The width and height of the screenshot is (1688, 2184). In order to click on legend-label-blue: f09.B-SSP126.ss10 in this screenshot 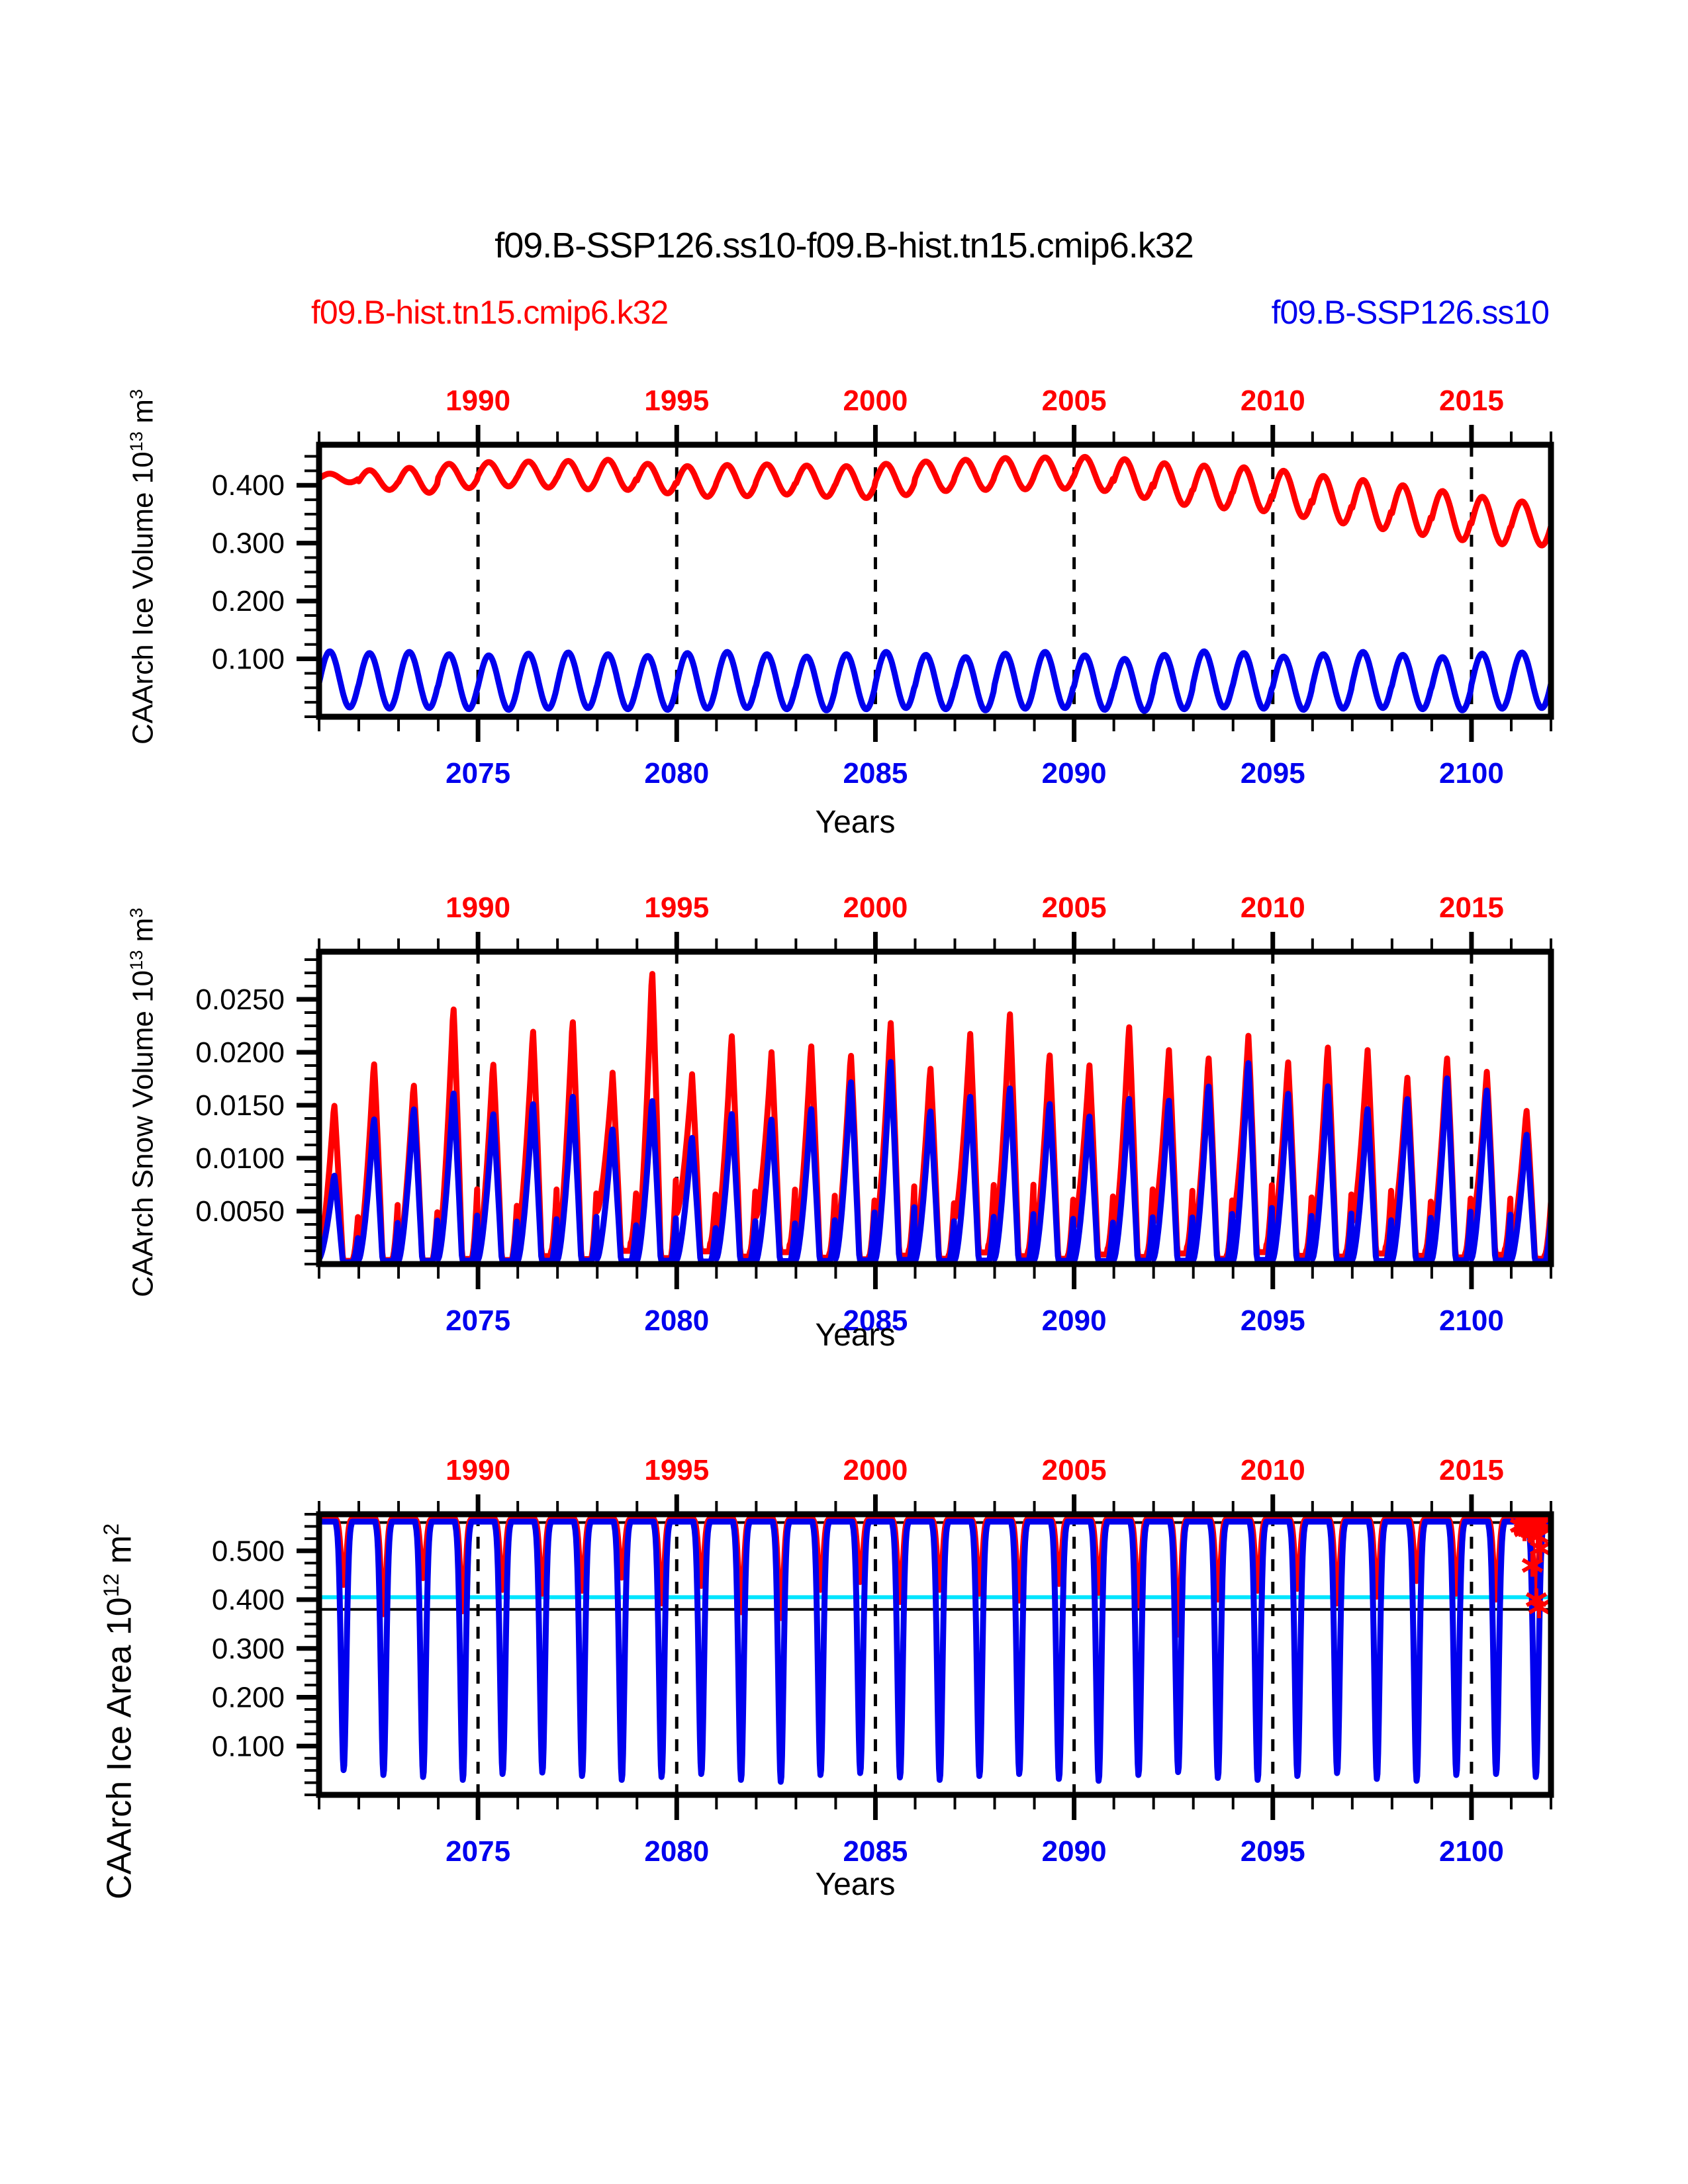, I will do `click(1410, 312)`.